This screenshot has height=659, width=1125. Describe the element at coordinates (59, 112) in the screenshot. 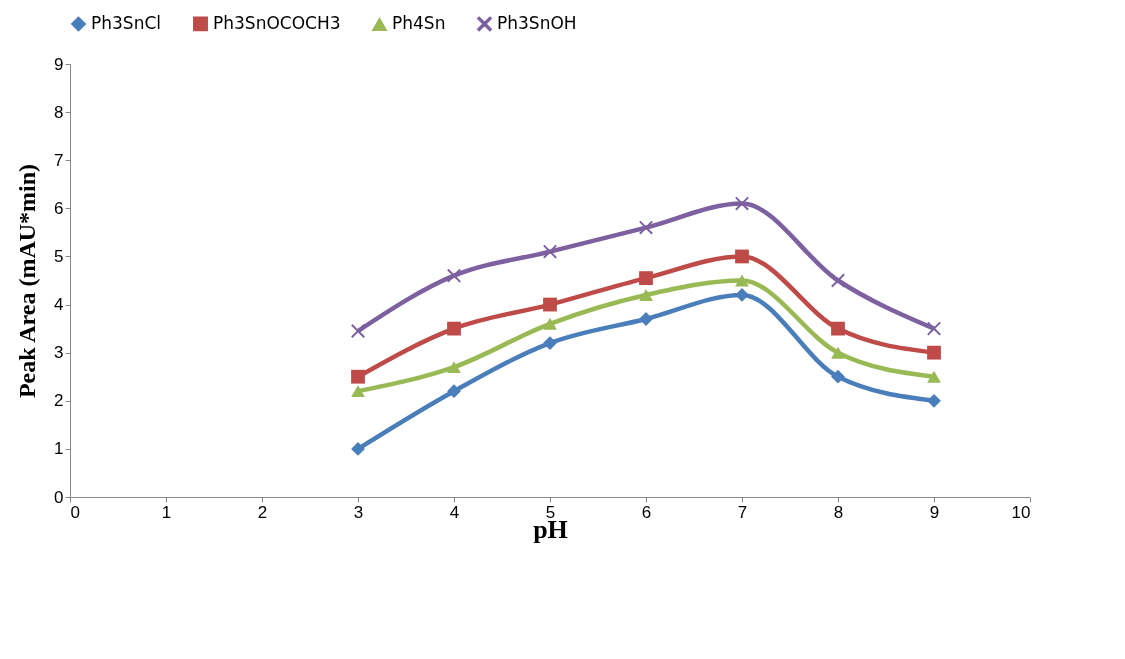

I see `y-tick-label: 8` at that location.